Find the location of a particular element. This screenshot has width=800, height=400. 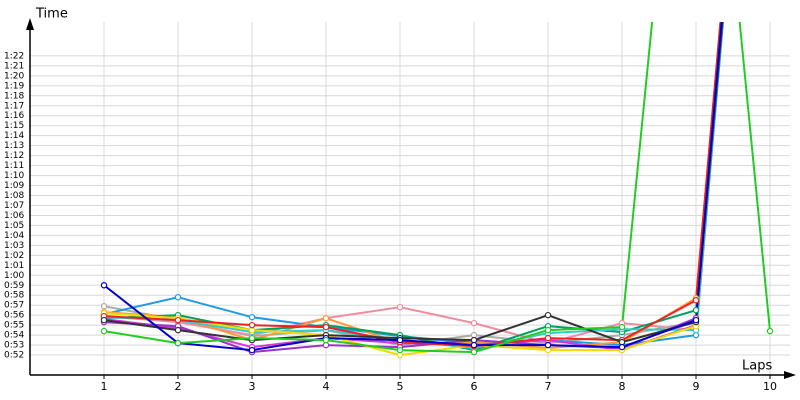

x-tick-label: 8 is located at coordinates (622, 386).